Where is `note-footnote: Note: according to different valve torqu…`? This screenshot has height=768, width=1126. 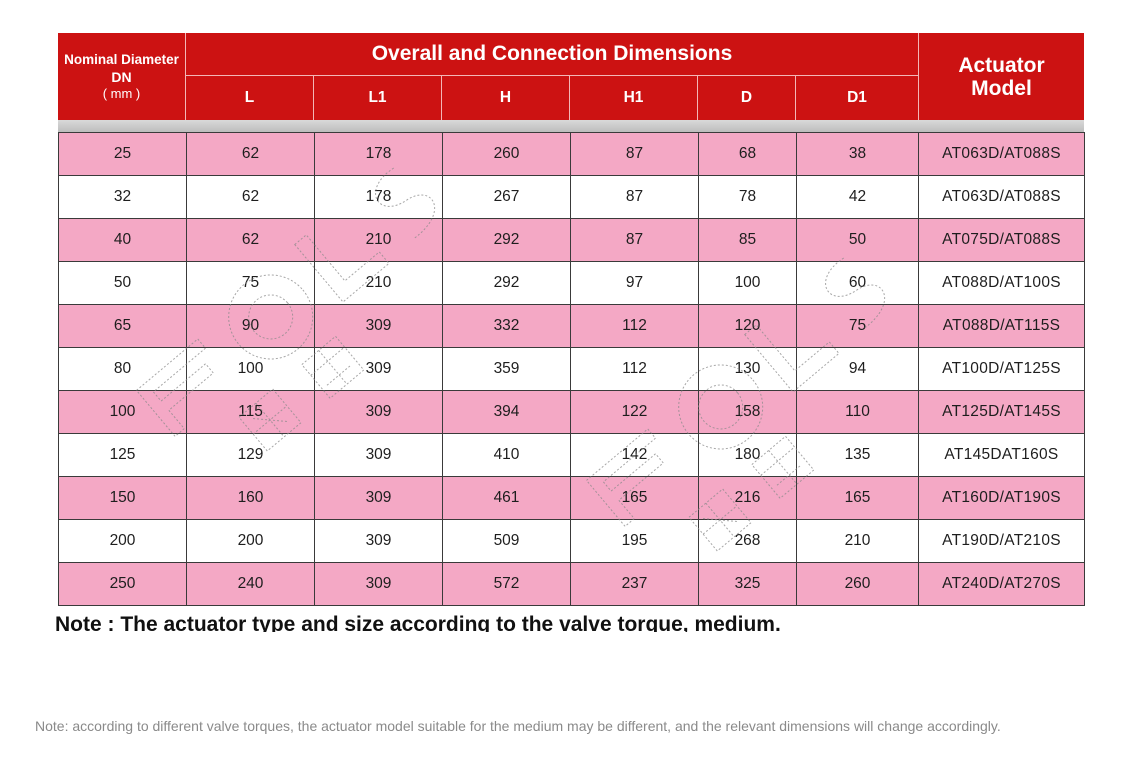
note-footnote: Note: according to different valve torqu… is located at coordinates (518, 726).